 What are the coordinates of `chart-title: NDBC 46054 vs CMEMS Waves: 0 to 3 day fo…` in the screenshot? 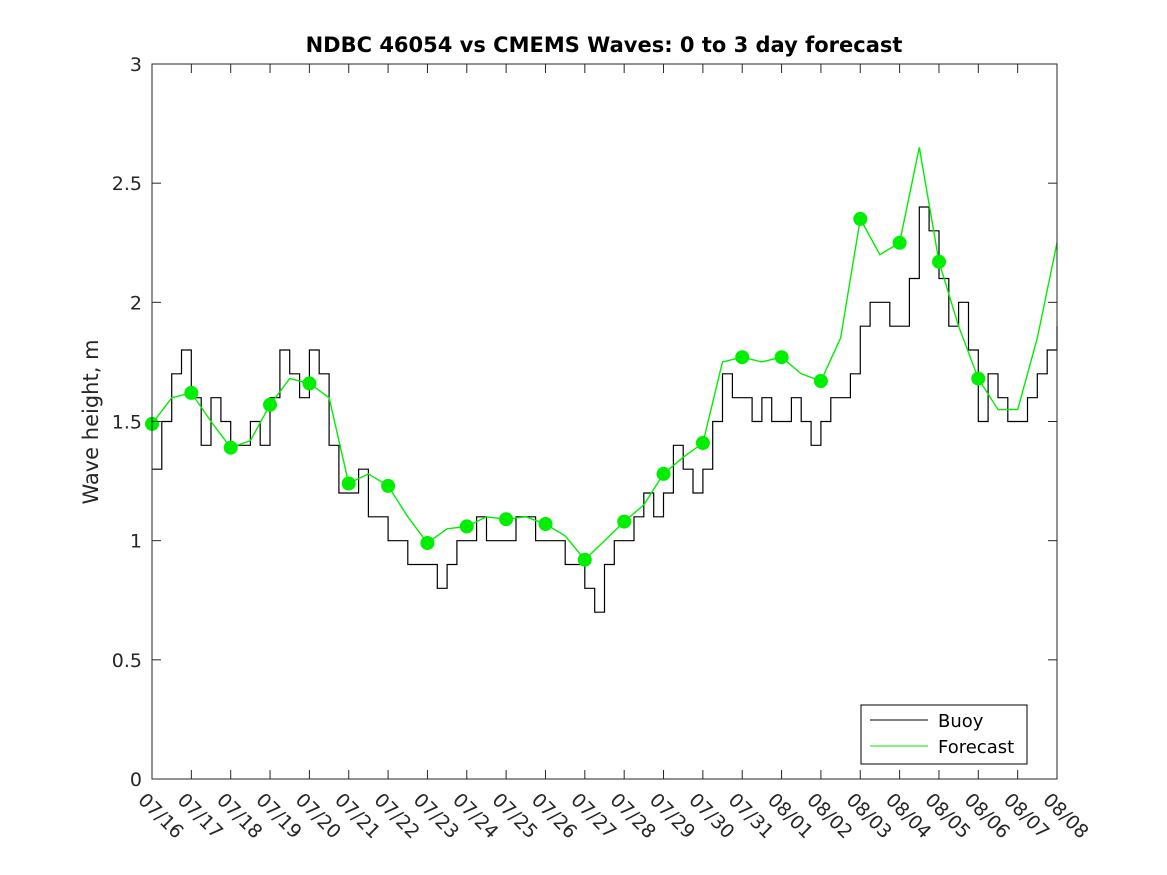 It's located at (604, 45).